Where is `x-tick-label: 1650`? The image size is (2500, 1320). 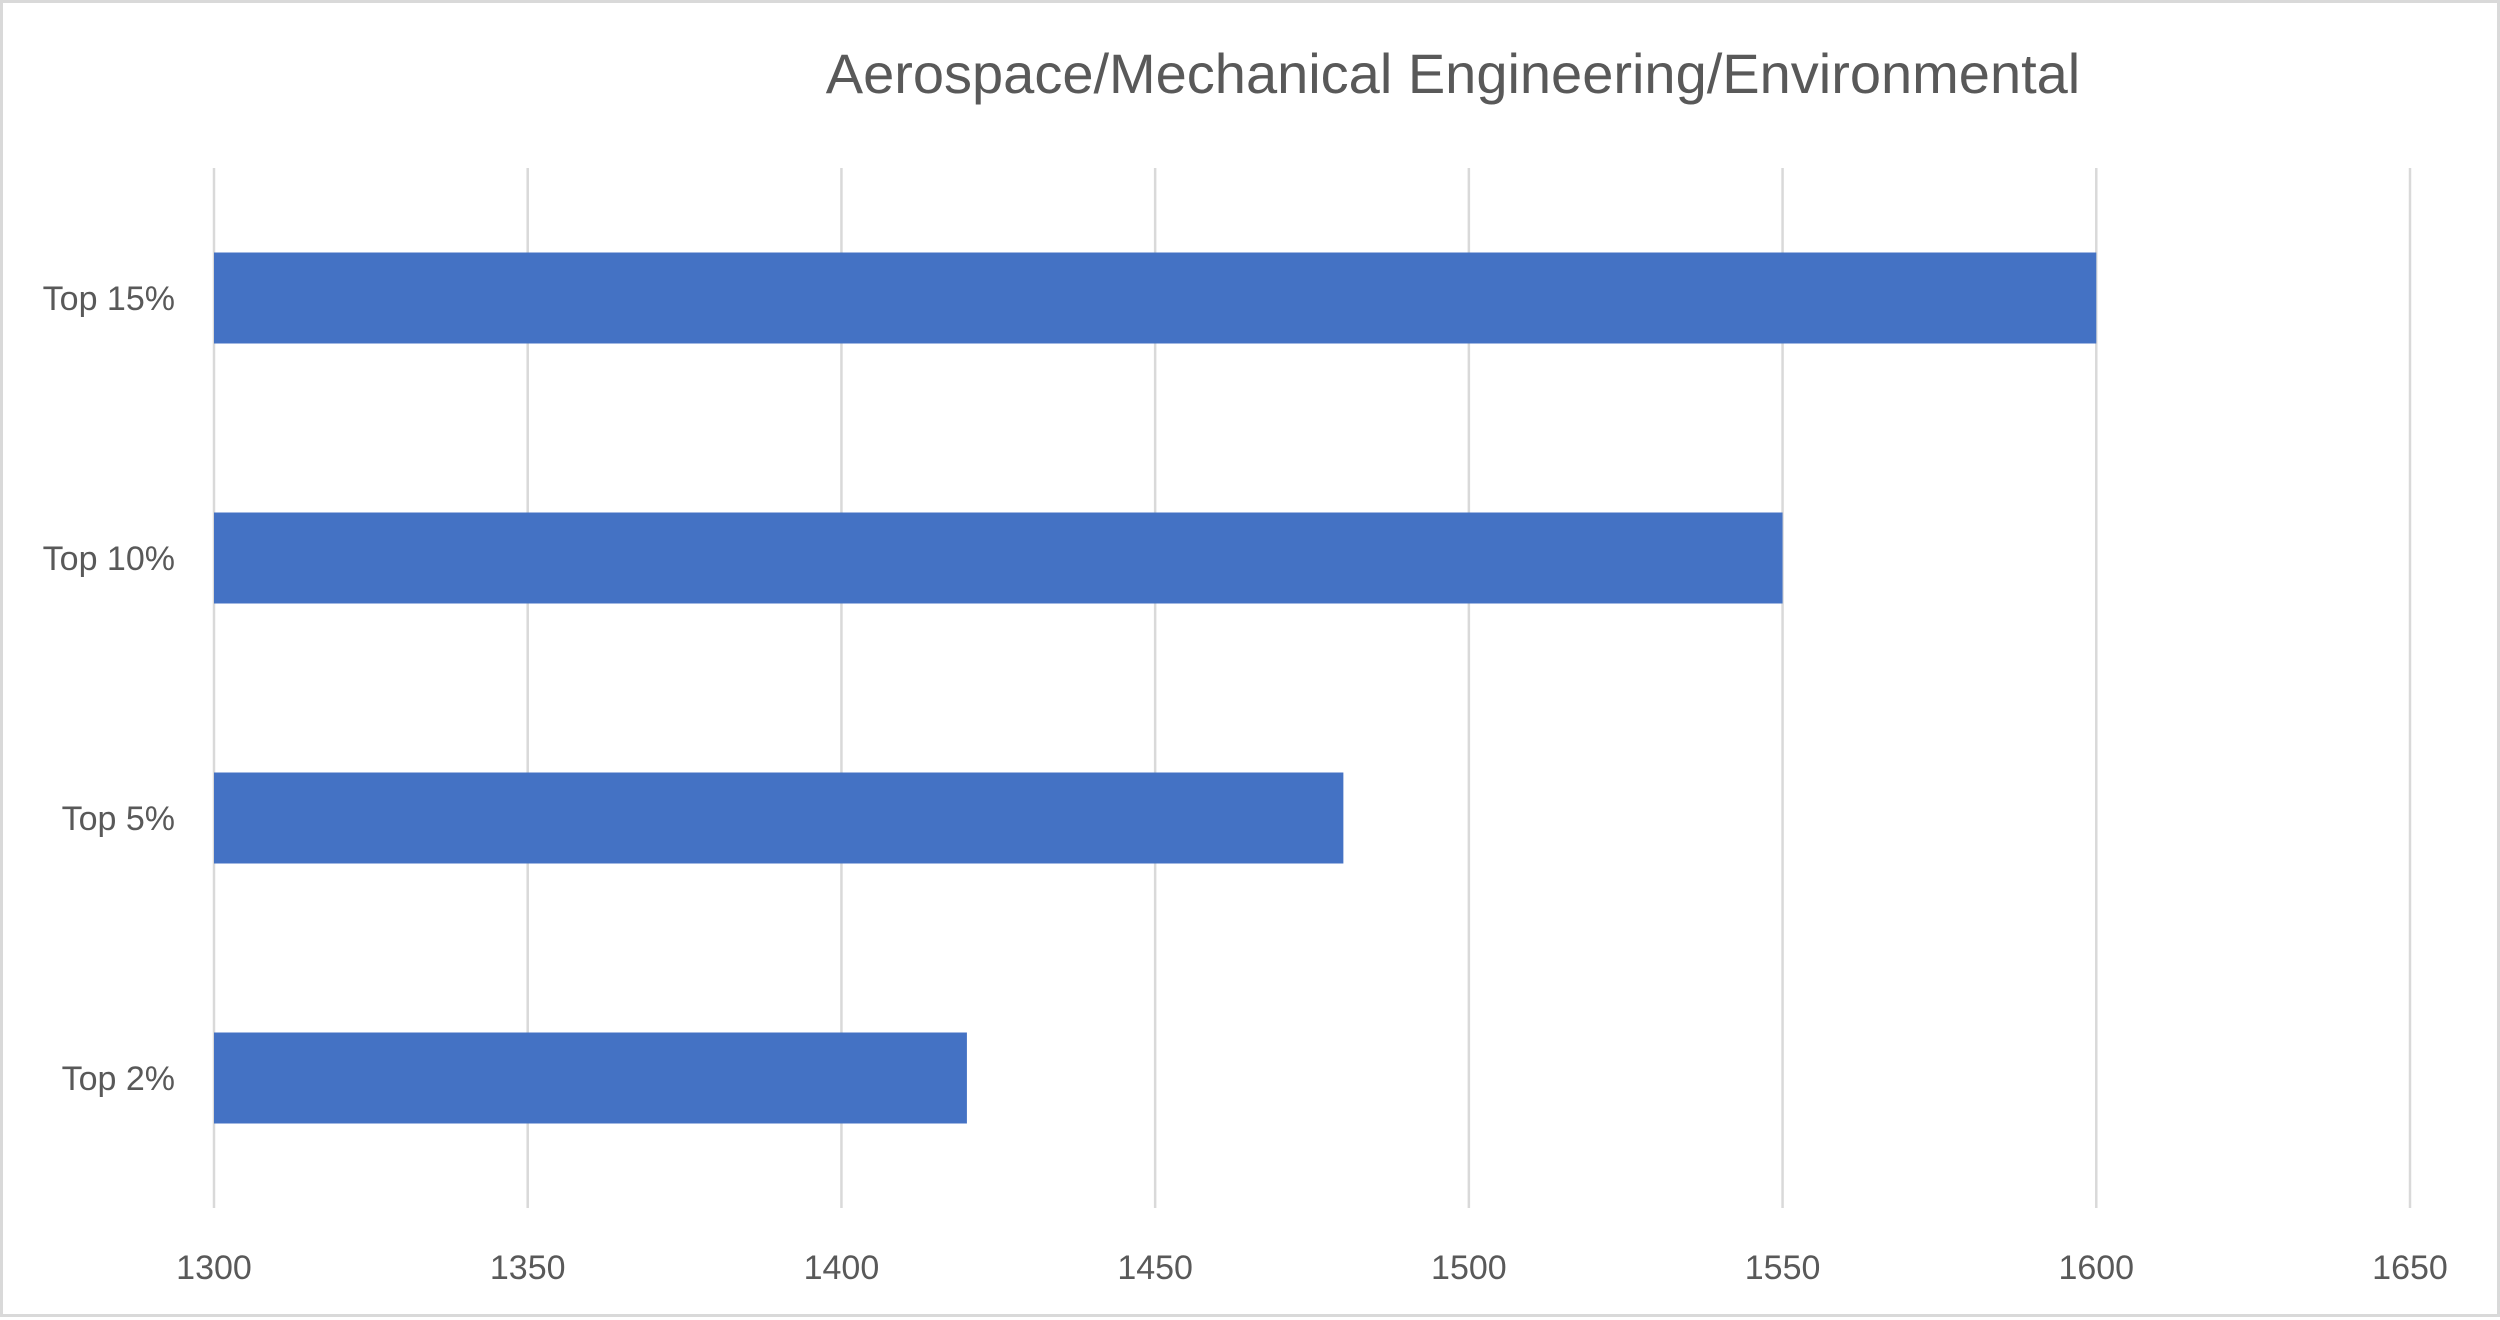 x-tick-label: 1650 is located at coordinates (2410, 1268).